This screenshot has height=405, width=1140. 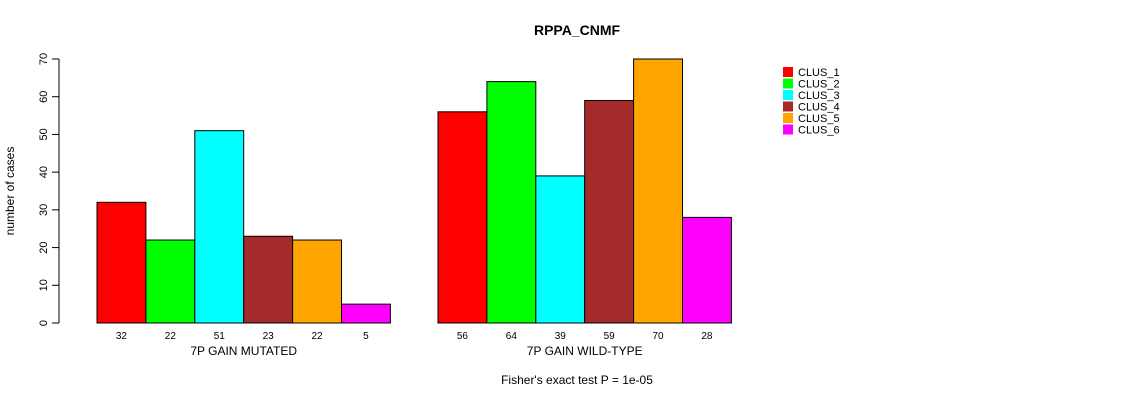 I want to click on bar-value-label: 28, so click(x=707, y=336).